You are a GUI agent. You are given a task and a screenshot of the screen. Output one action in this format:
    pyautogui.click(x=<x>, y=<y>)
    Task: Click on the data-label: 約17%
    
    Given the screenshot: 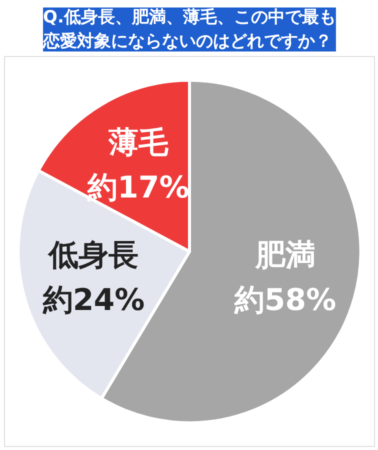 What is the action you would take?
    pyautogui.click(x=138, y=188)
    